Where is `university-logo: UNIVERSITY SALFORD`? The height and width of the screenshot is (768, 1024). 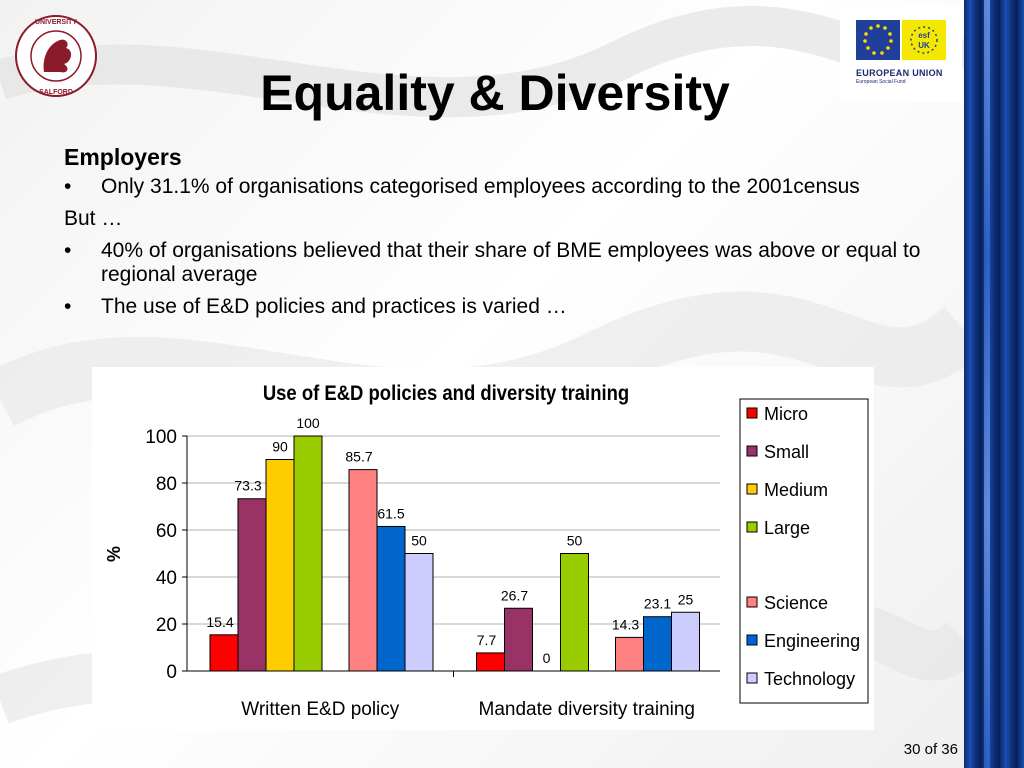 university-logo: UNIVERSITY SALFORD is located at coordinates (56, 56).